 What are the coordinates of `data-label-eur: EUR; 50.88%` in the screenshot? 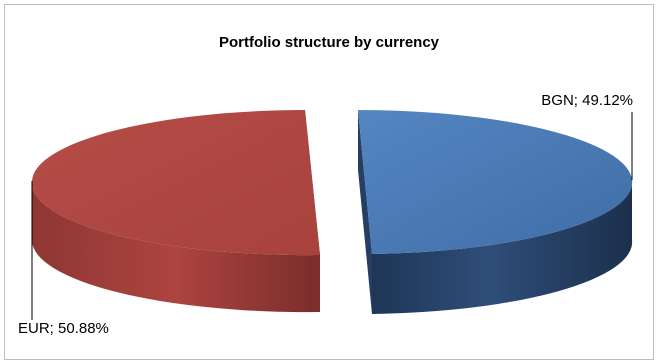 It's located at (63, 328).